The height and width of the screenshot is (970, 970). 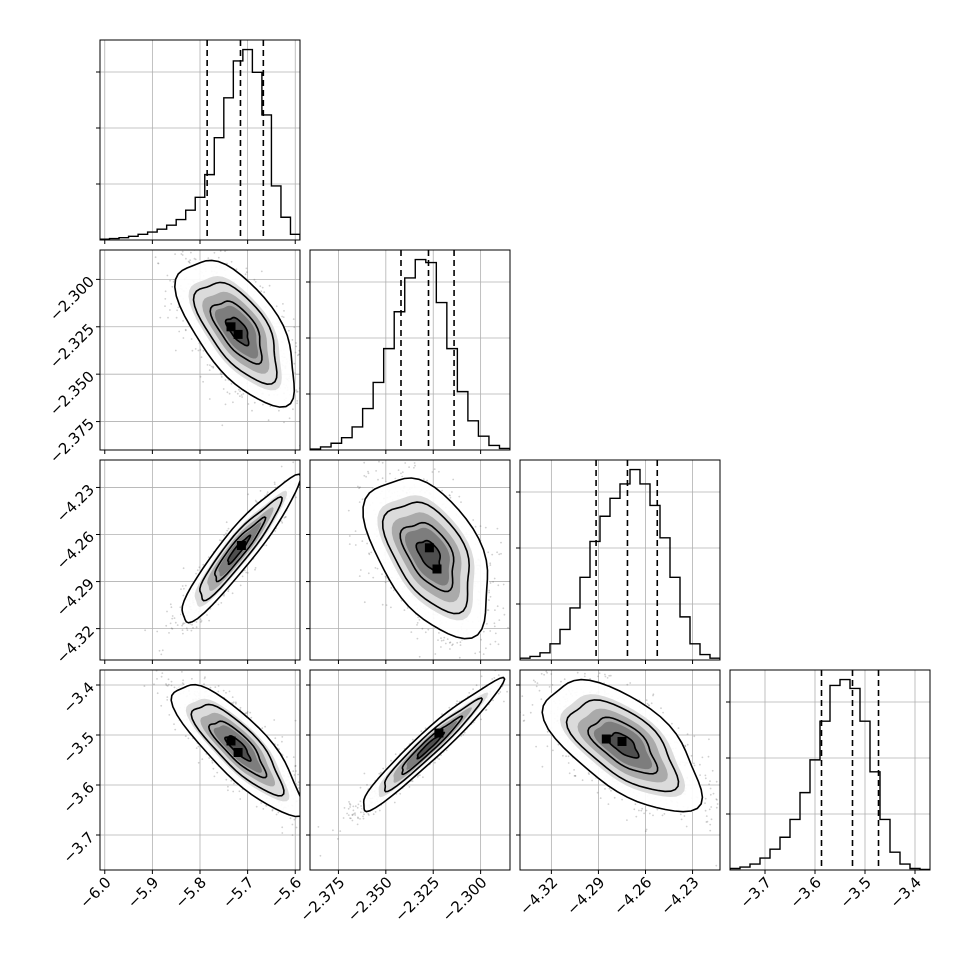 What do you see at coordinates (465, 899) in the screenshot?
I see `x-tick-label: −2.300` at bounding box center [465, 899].